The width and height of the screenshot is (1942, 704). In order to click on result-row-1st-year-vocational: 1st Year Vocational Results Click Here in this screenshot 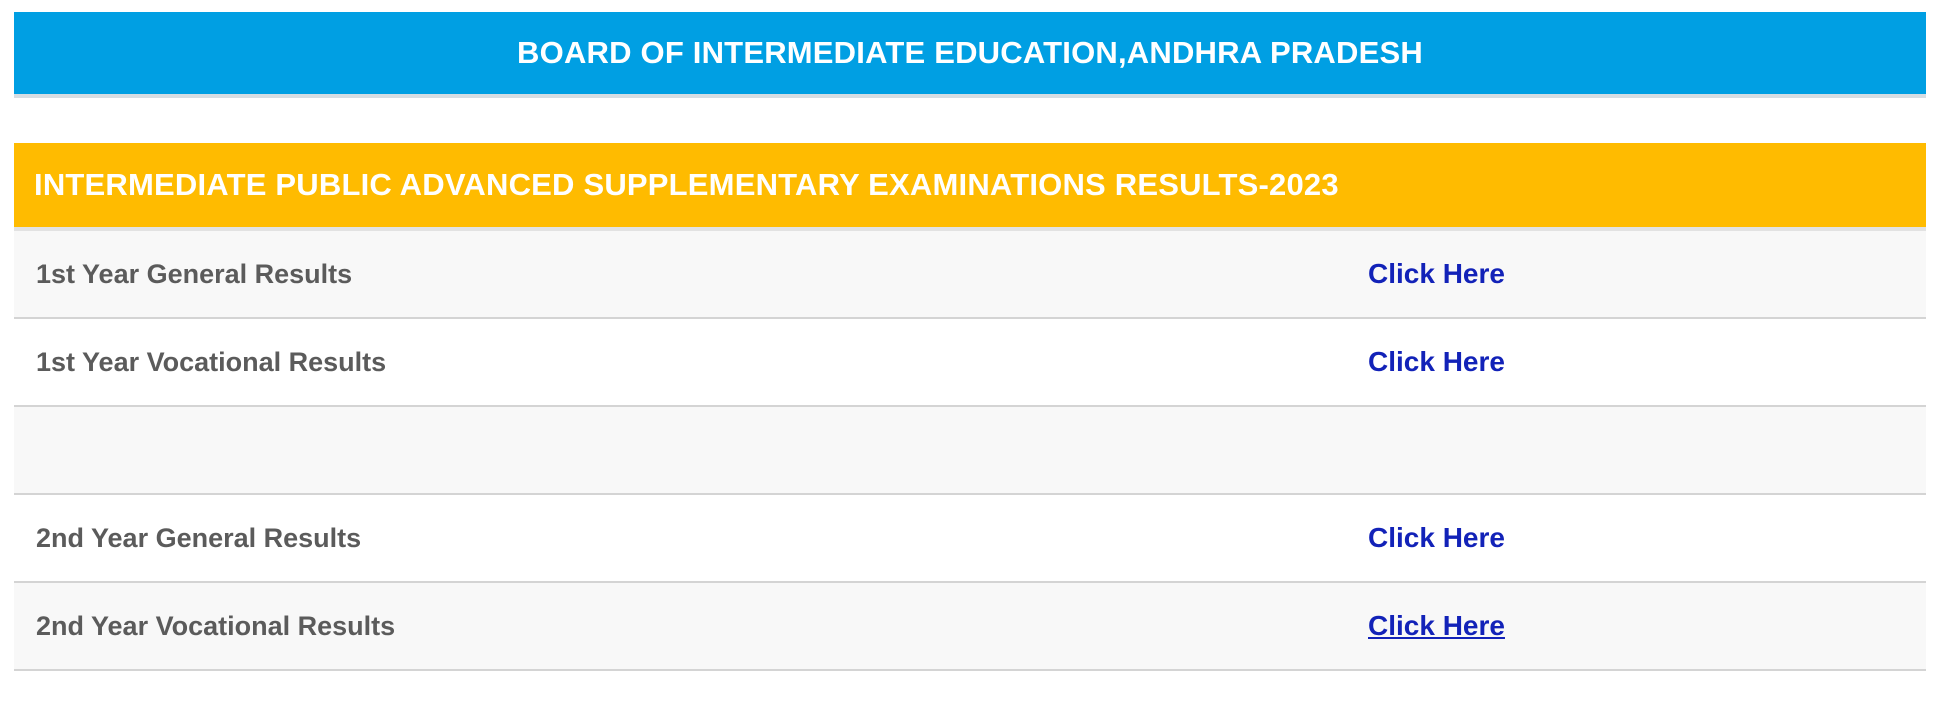, I will do `click(970, 363)`.